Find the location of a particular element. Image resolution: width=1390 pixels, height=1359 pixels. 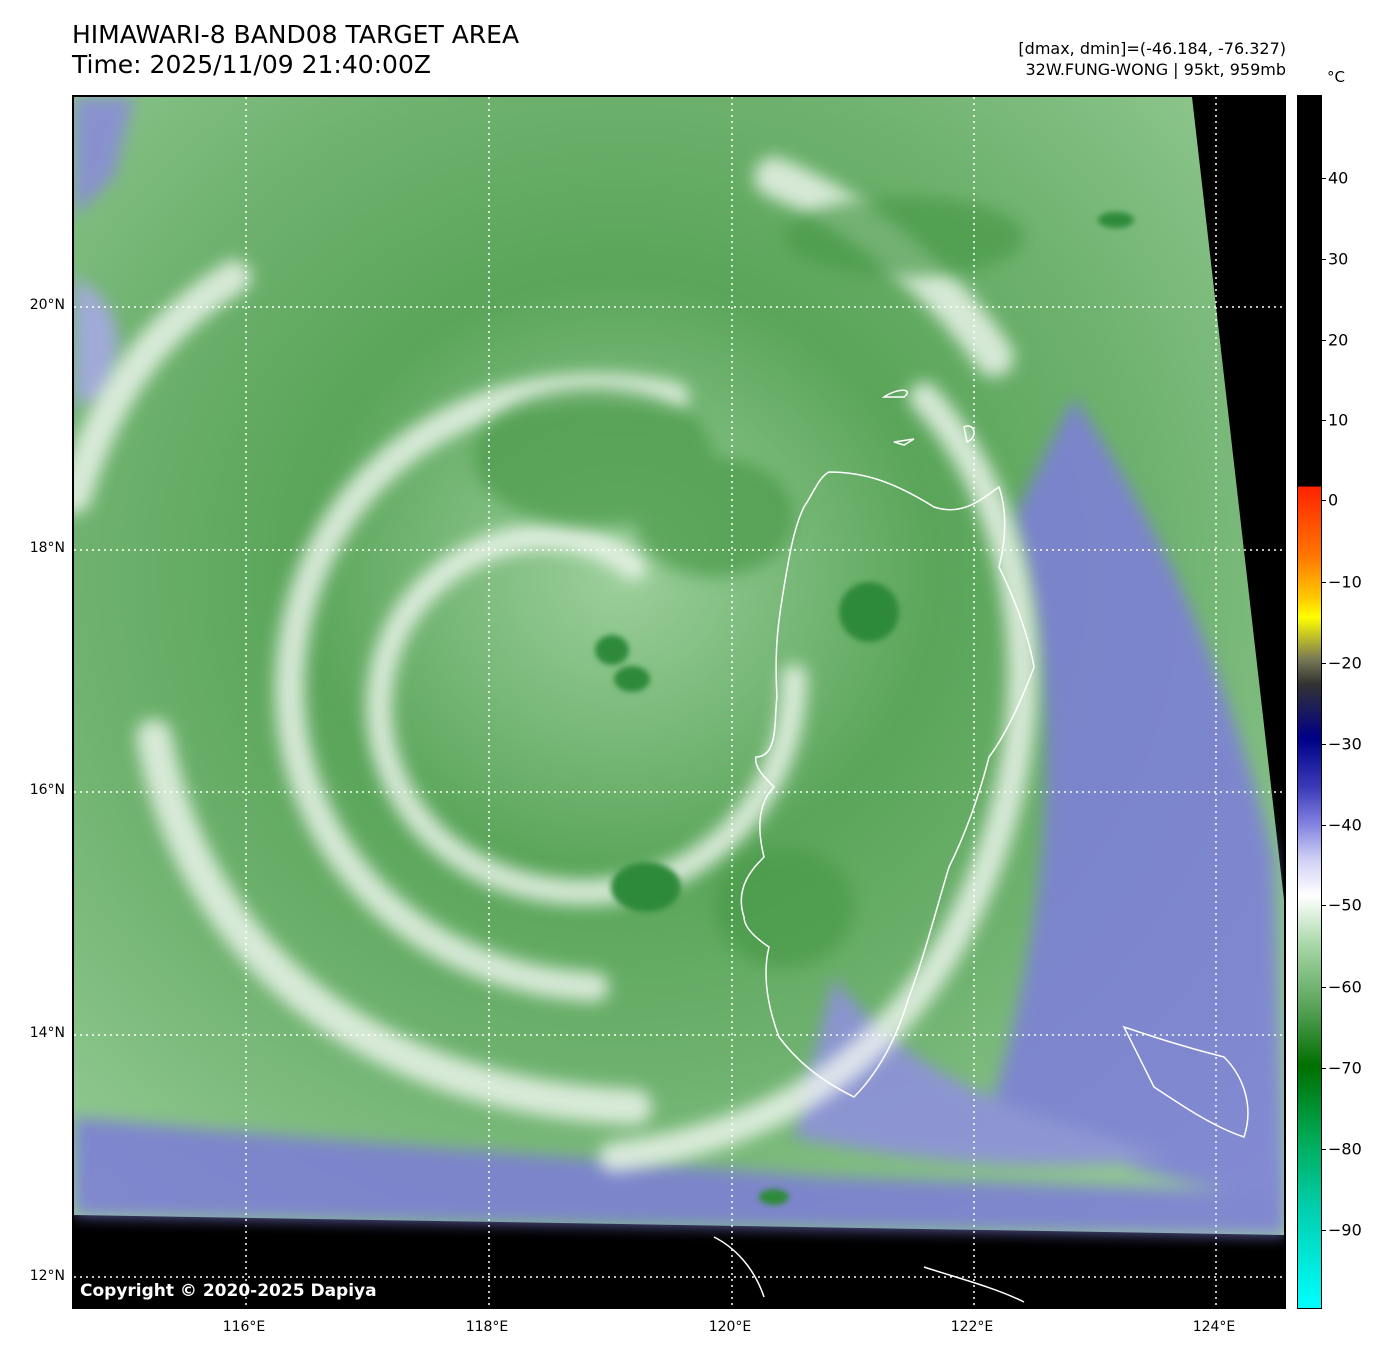

colorbar is located at coordinates (1309, 702).